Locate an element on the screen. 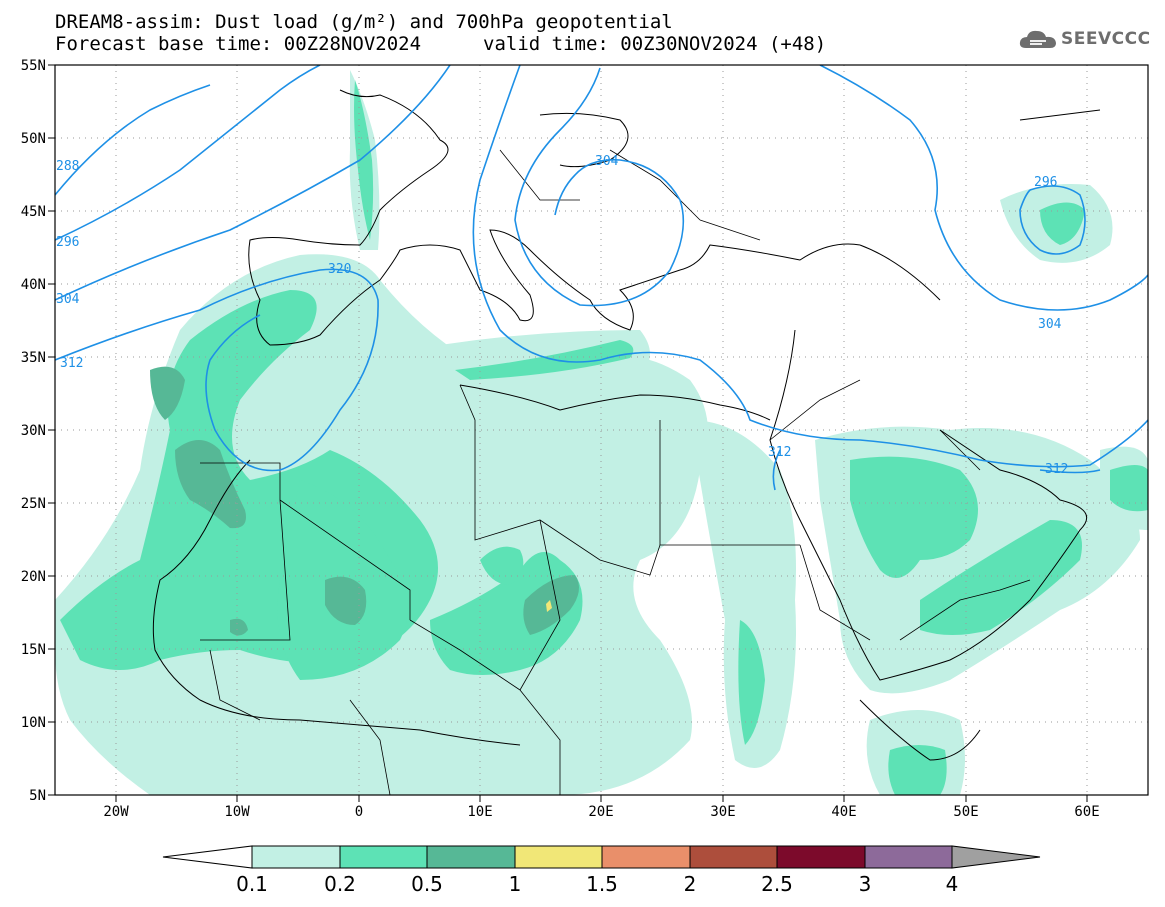  contour-label: 288 is located at coordinates (67, 166).